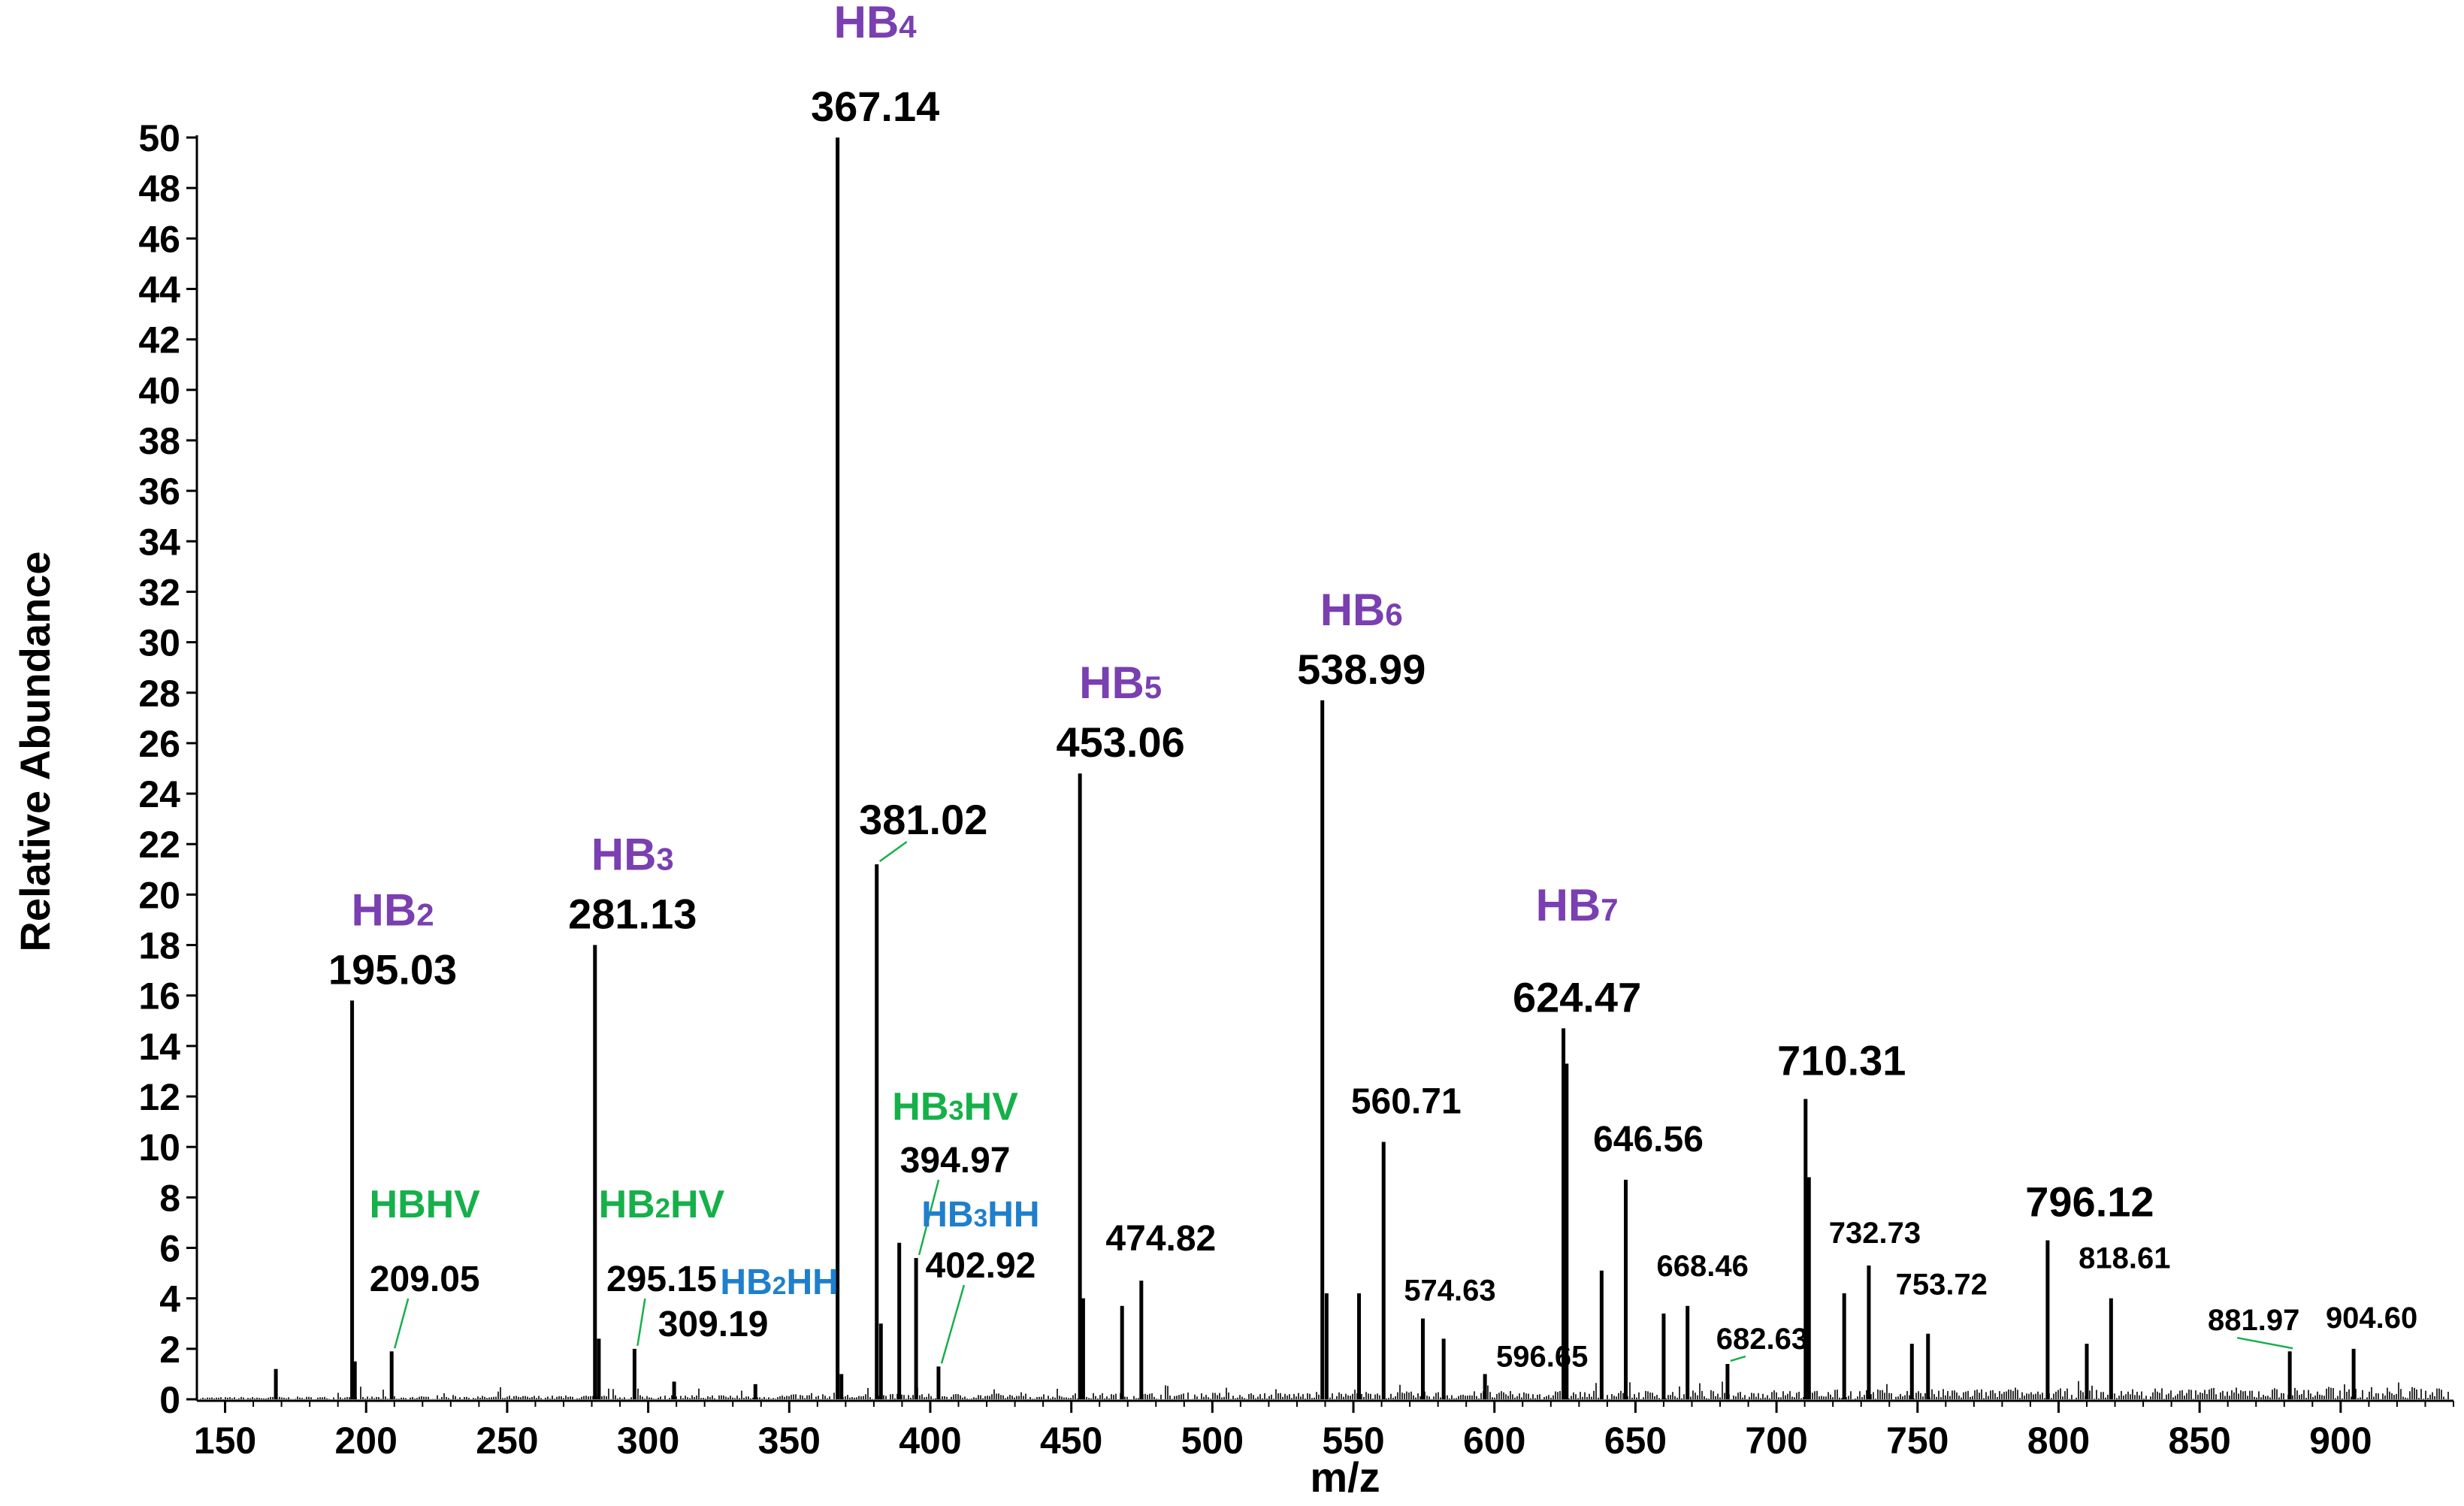 The height and width of the screenshot is (1506, 2464). What do you see at coordinates (169, 1299) in the screenshot?
I see `y-tick-label: 4` at bounding box center [169, 1299].